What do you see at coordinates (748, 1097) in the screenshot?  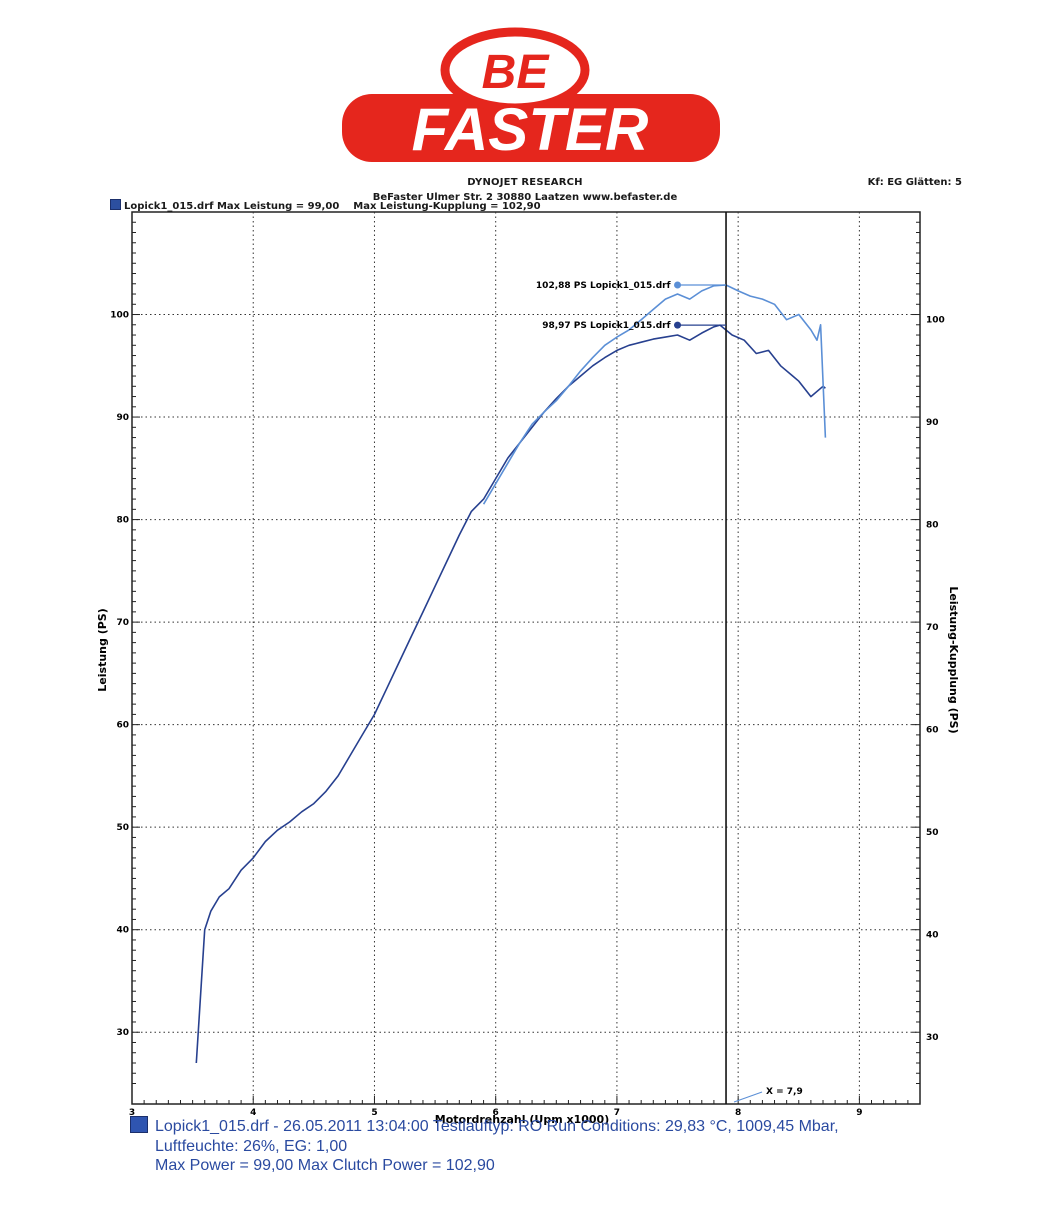 I see `cursor-leader` at bounding box center [748, 1097].